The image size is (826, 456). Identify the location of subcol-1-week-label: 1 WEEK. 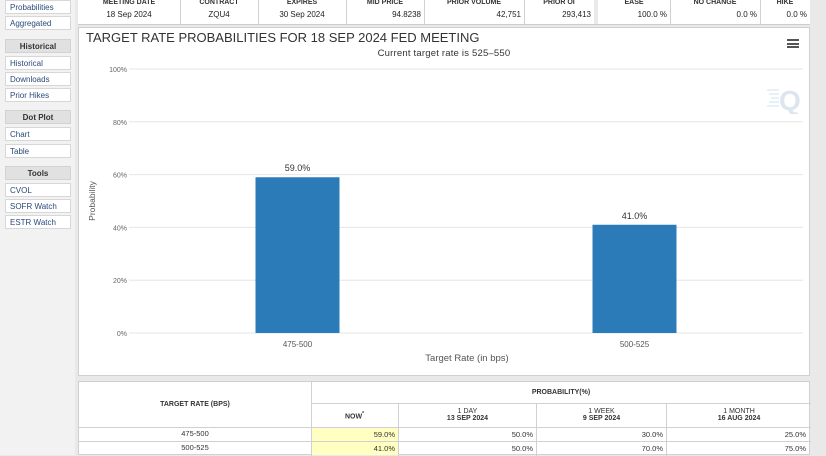
(601, 411).